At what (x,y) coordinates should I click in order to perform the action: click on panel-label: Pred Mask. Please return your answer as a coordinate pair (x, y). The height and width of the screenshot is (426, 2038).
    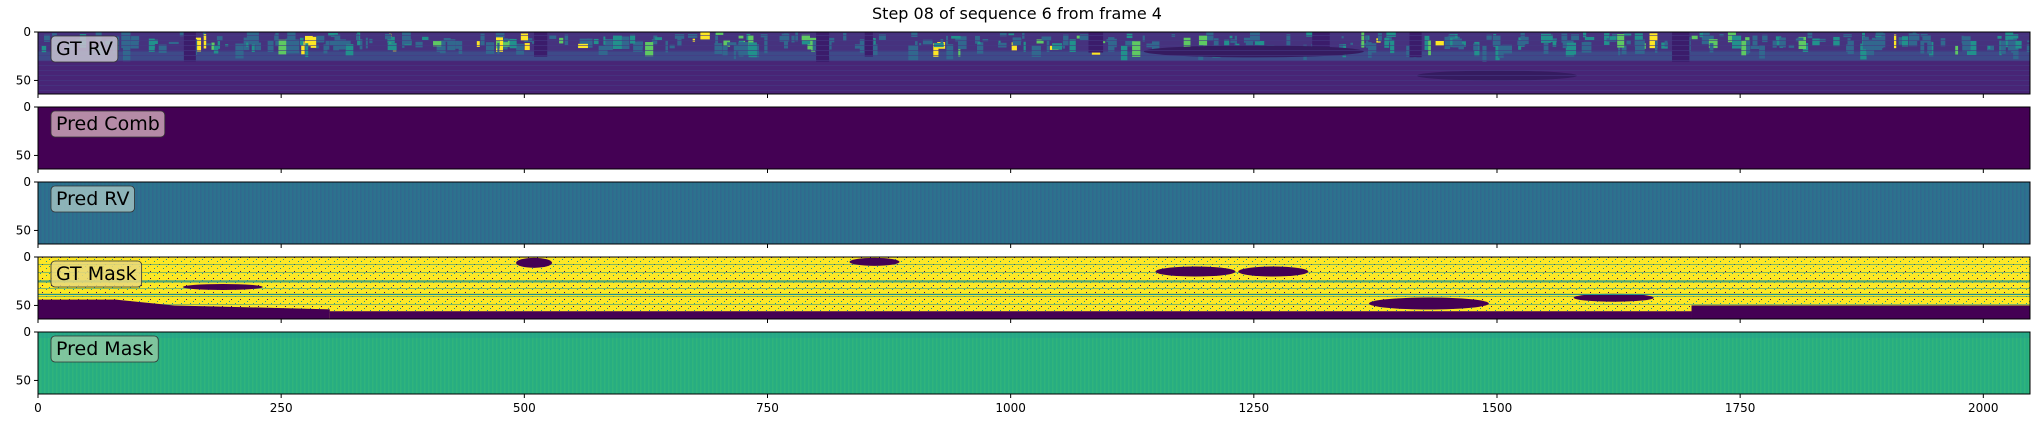
    Looking at the image, I should click on (104, 349).